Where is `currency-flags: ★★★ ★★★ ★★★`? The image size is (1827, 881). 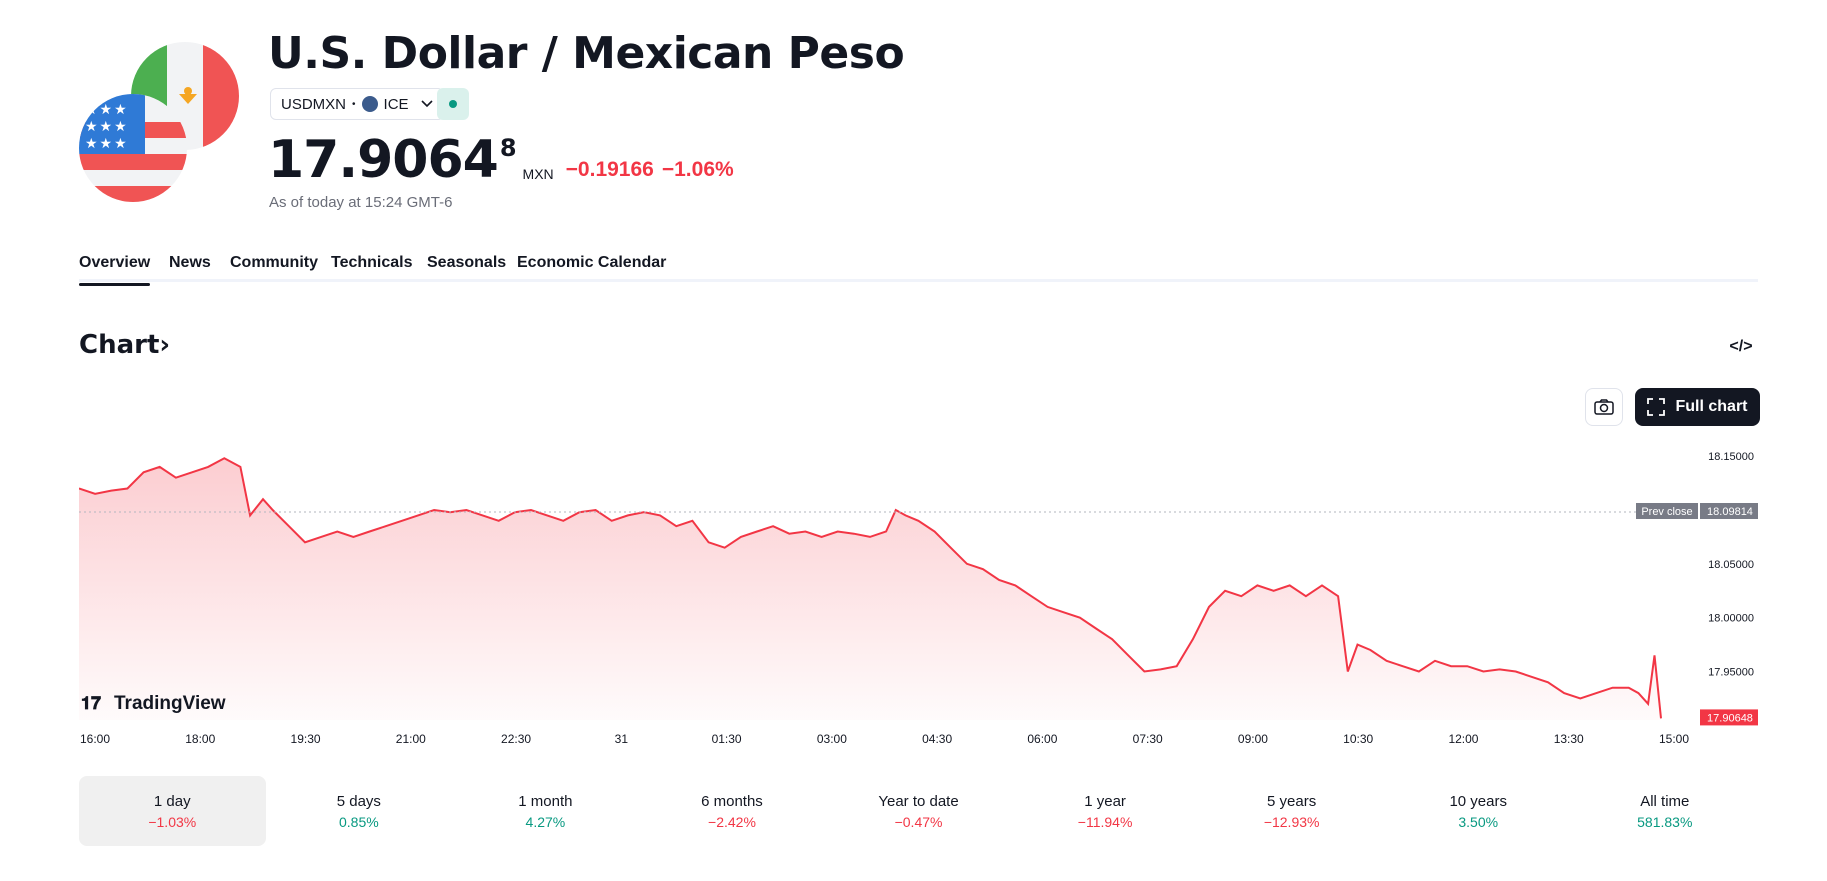
currency-flags: ★★★ ★★★ ★★★ is located at coordinates (161, 122).